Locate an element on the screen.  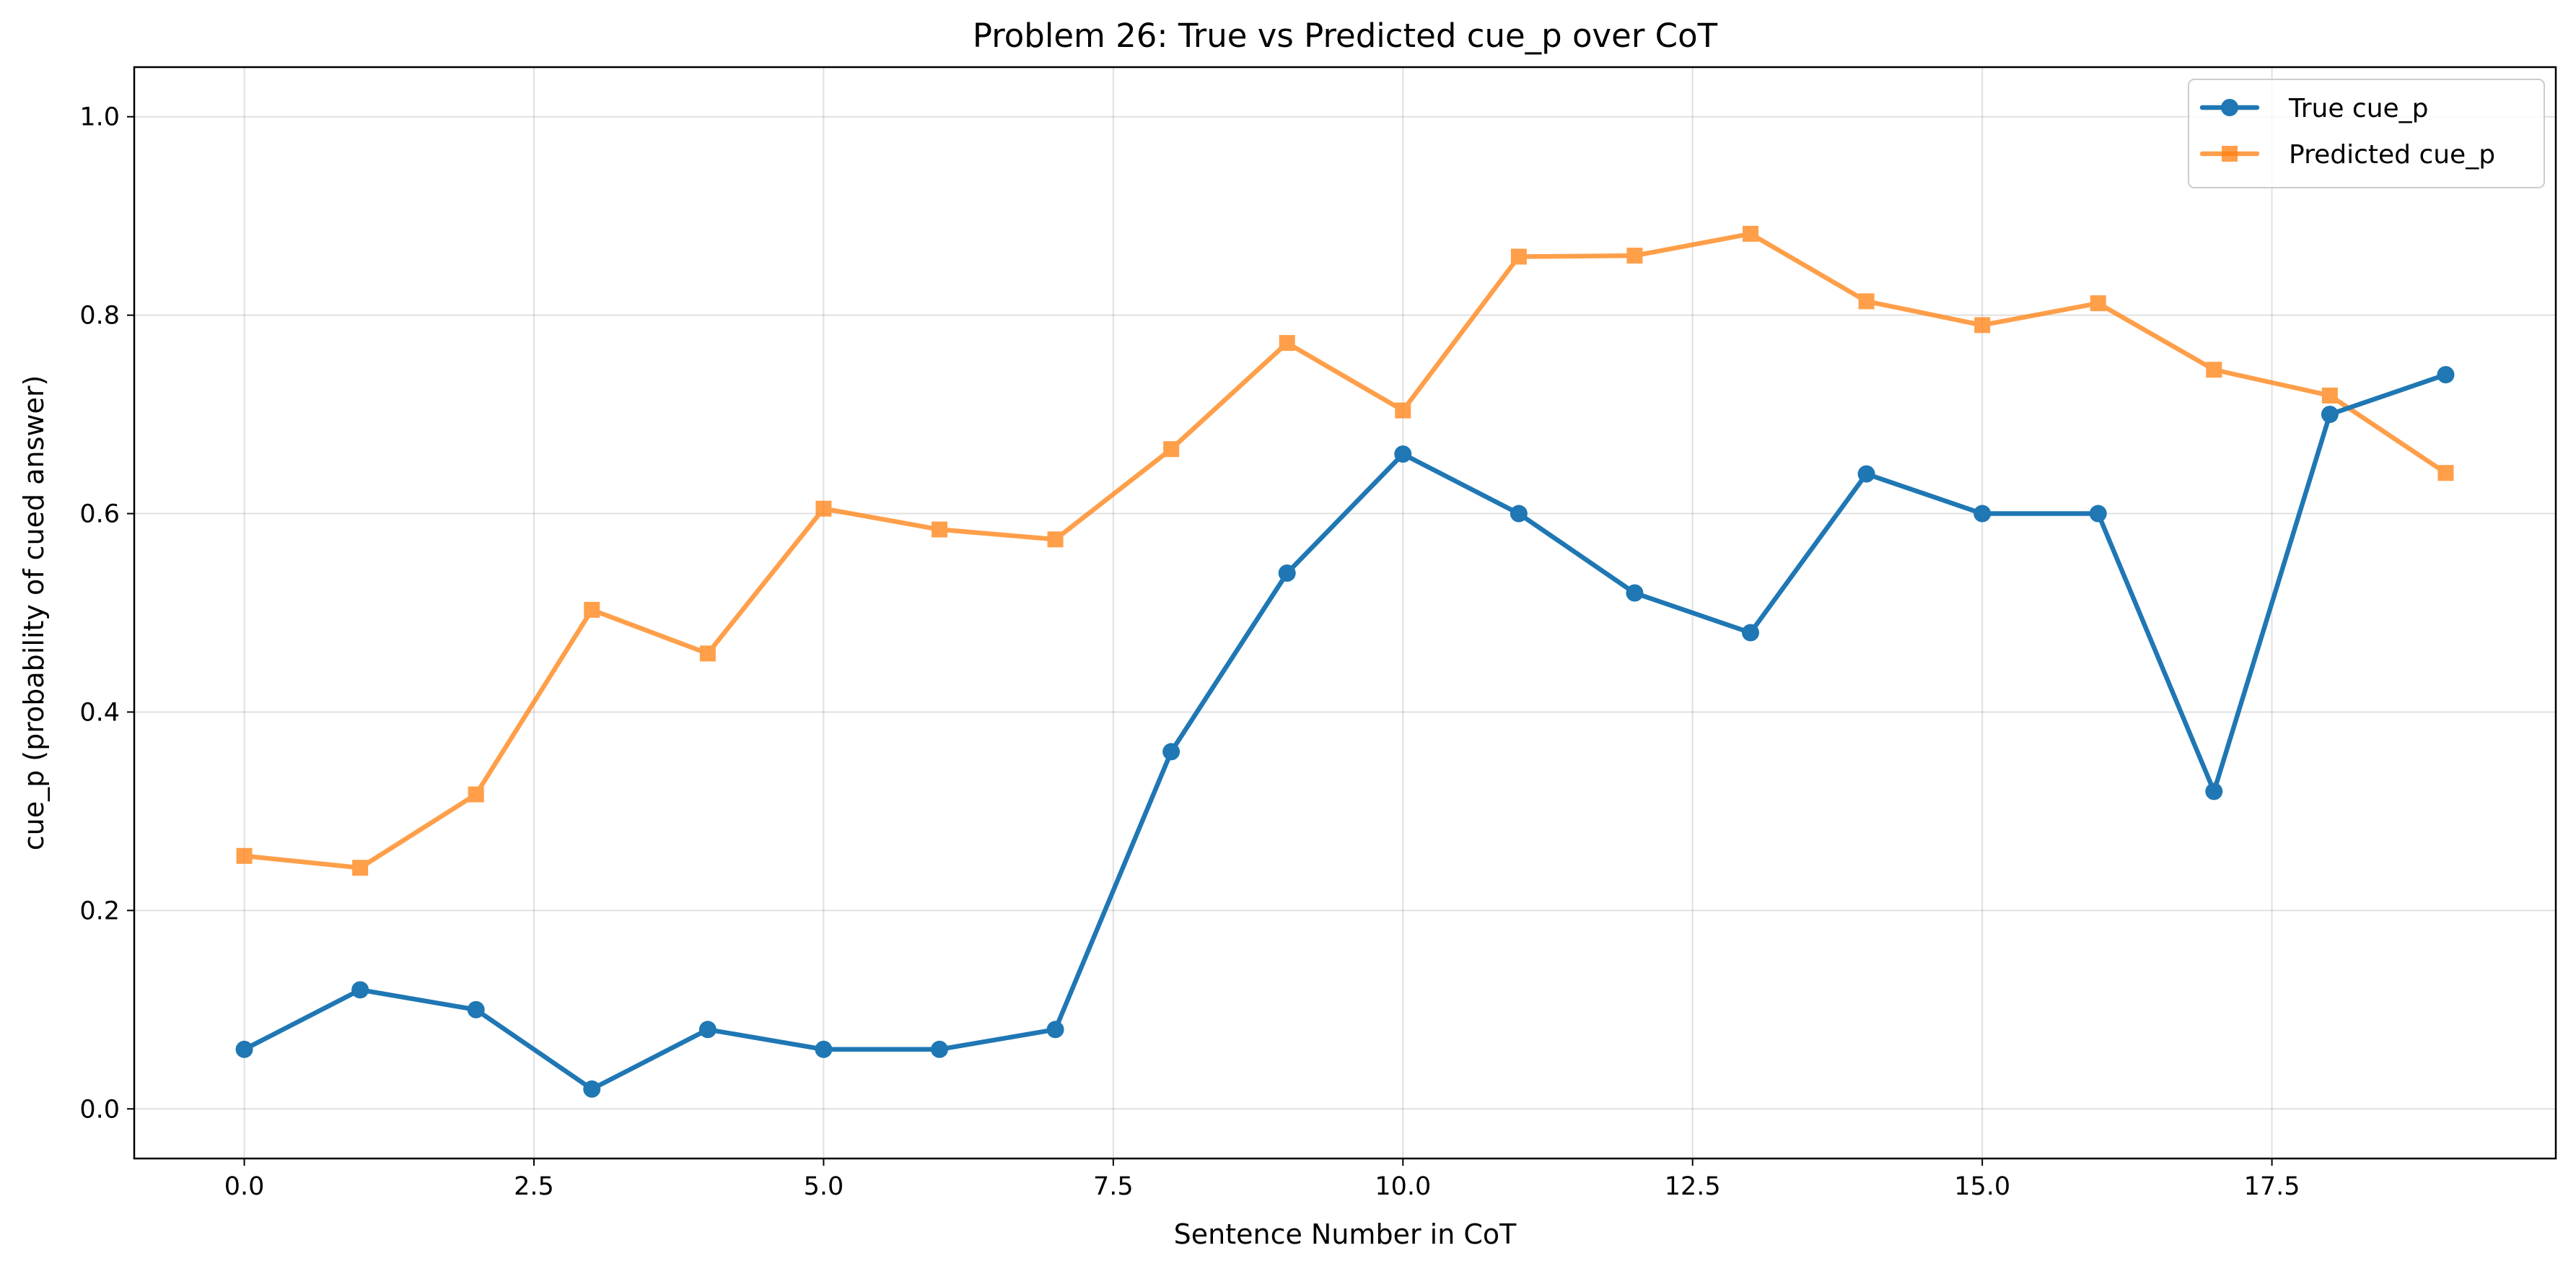
x-tick-label: 17.5 is located at coordinates (2272, 1186).